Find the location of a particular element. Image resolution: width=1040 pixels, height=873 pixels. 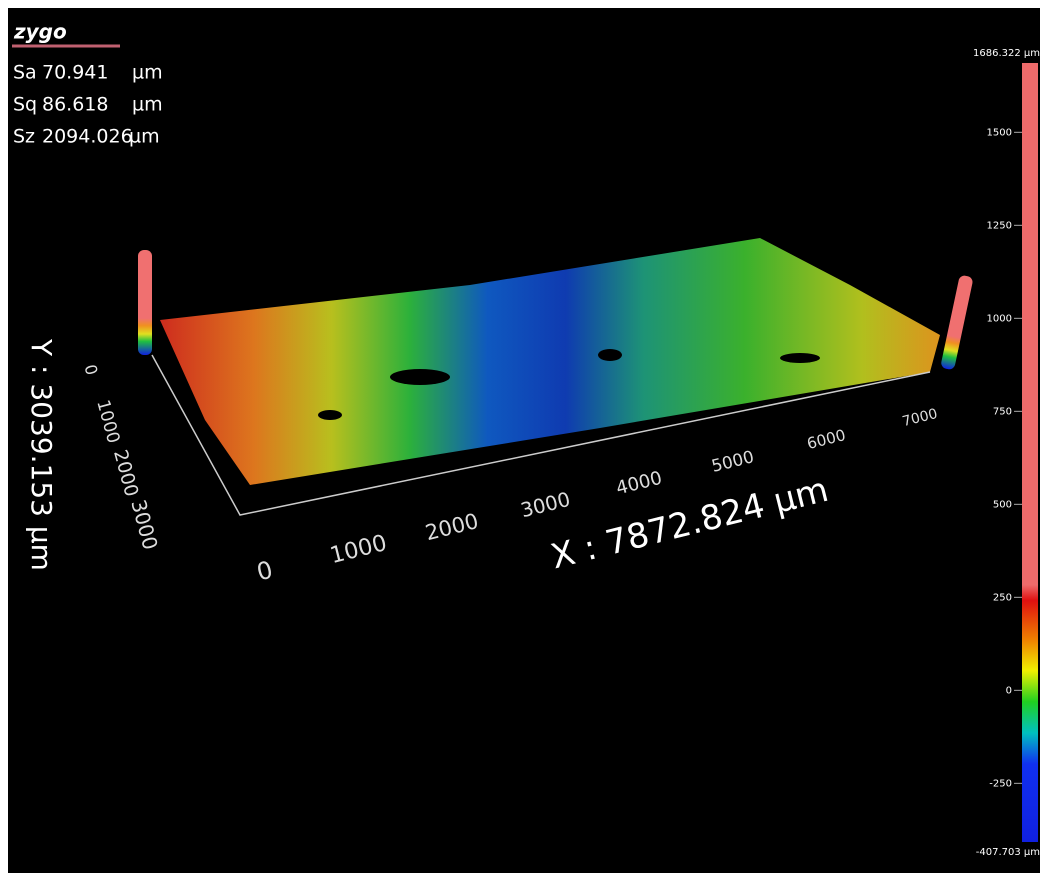

stat-name: Sa is located at coordinates (25, 73).